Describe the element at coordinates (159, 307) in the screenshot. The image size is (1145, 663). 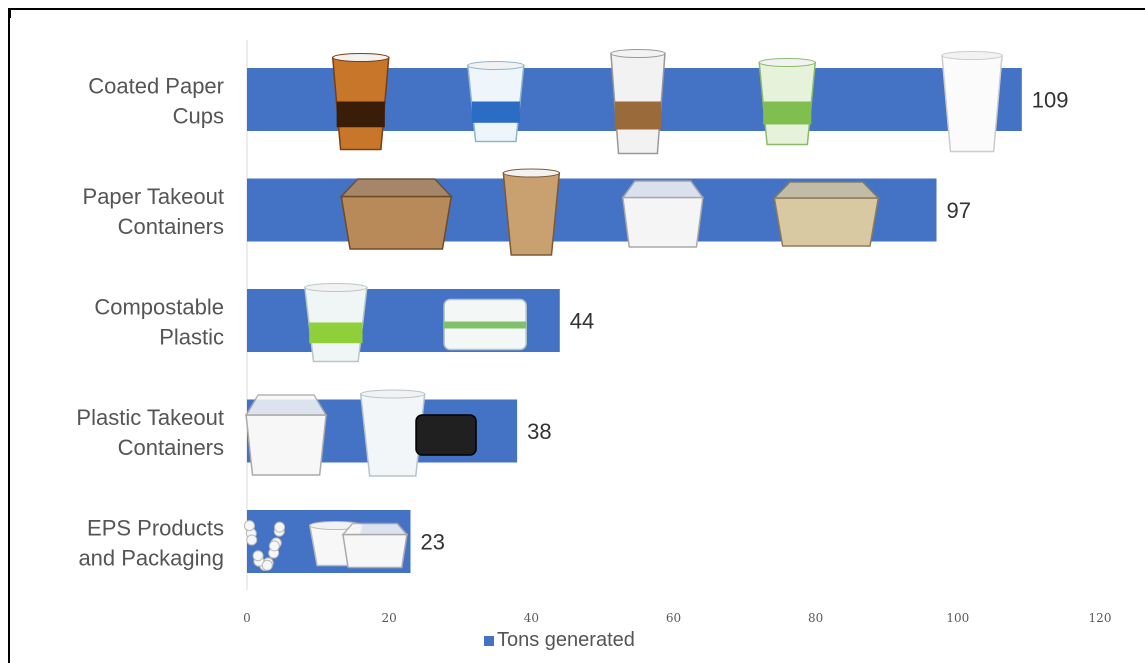
I see `category-label-line: Compostable` at that location.